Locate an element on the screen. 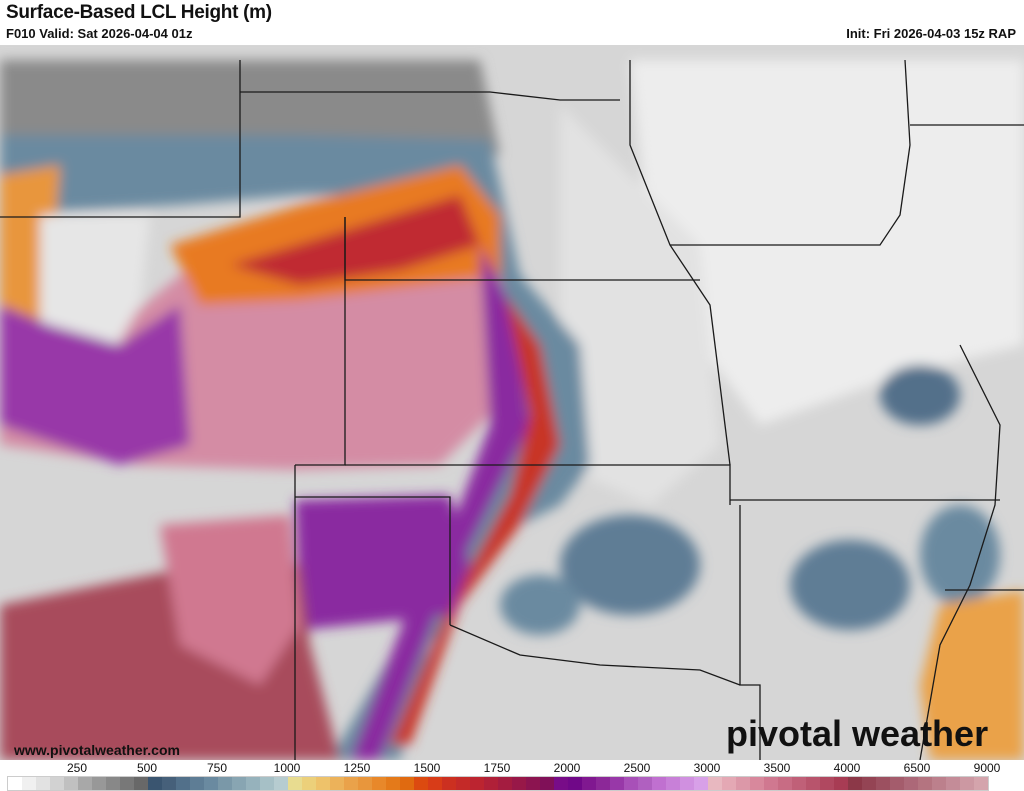 This screenshot has height=791, width=1024. pivotal-weather-logo: pivotal weather is located at coordinates (857, 733).